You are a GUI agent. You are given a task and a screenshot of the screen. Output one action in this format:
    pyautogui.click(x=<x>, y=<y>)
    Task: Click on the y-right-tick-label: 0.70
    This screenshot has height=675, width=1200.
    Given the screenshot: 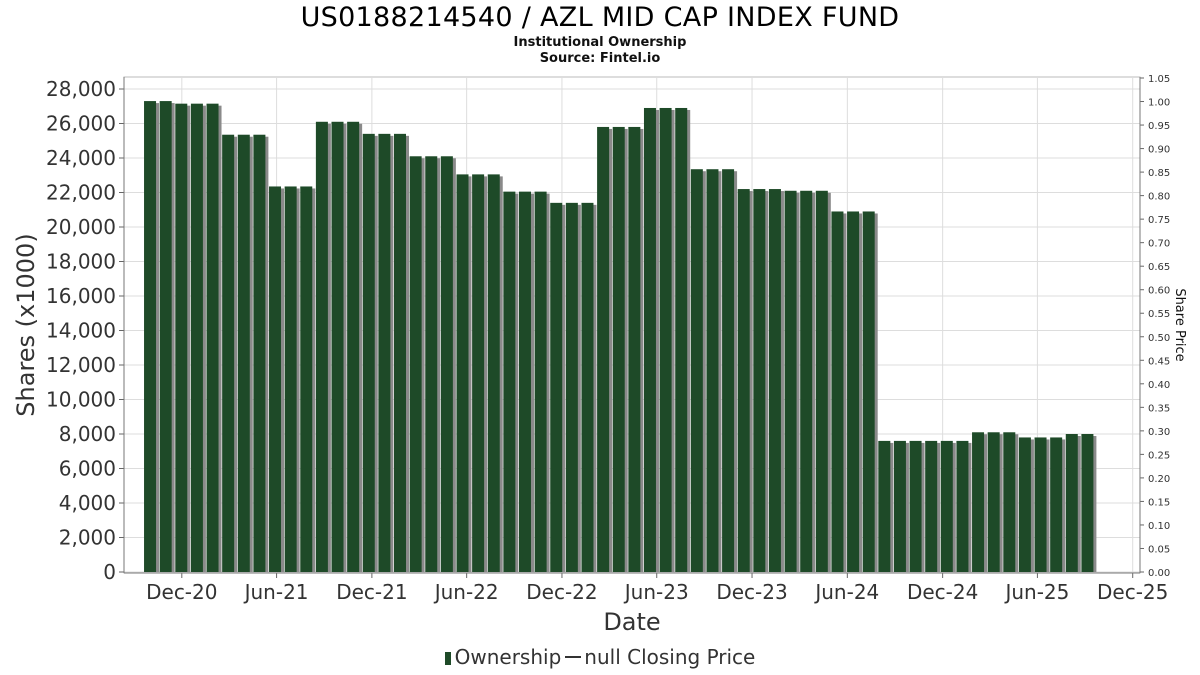 What is the action you would take?
    pyautogui.click(x=1159, y=244)
    